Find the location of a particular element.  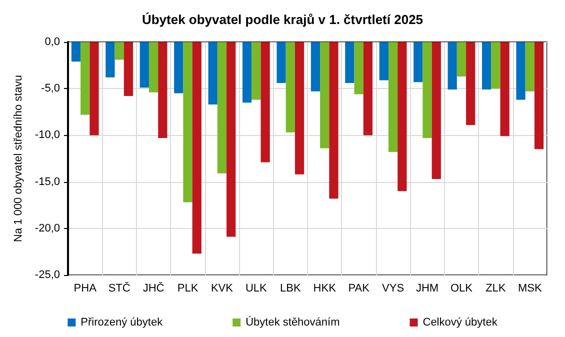

y-tick-label: 0,0 is located at coordinates (52, 42).